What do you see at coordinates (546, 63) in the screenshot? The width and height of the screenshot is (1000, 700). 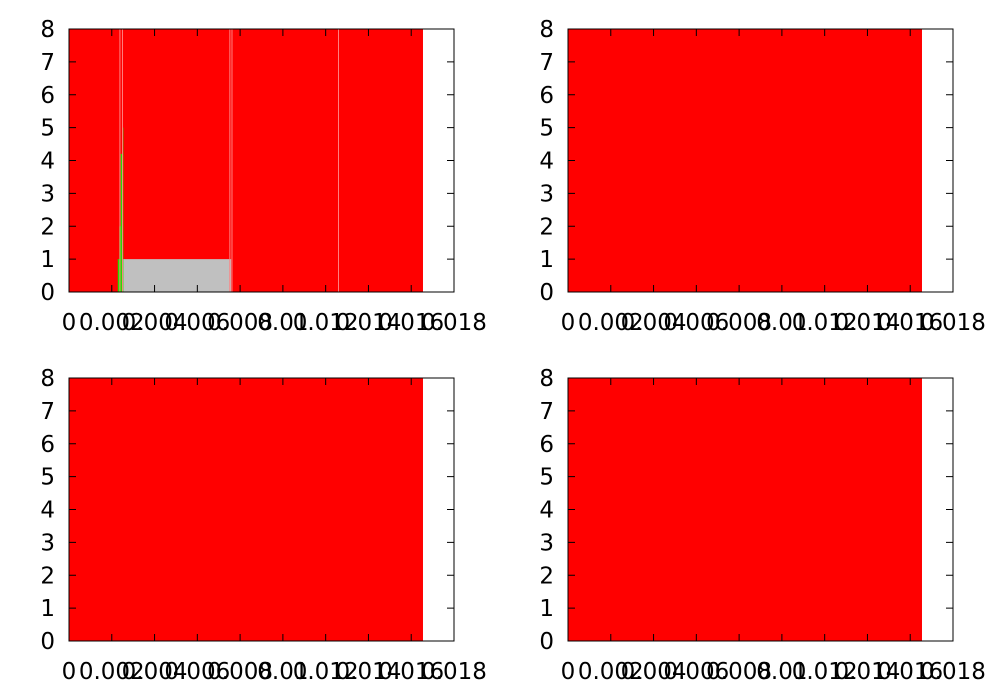 I see `panel-top-right-y-tick-label-7: 7` at bounding box center [546, 63].